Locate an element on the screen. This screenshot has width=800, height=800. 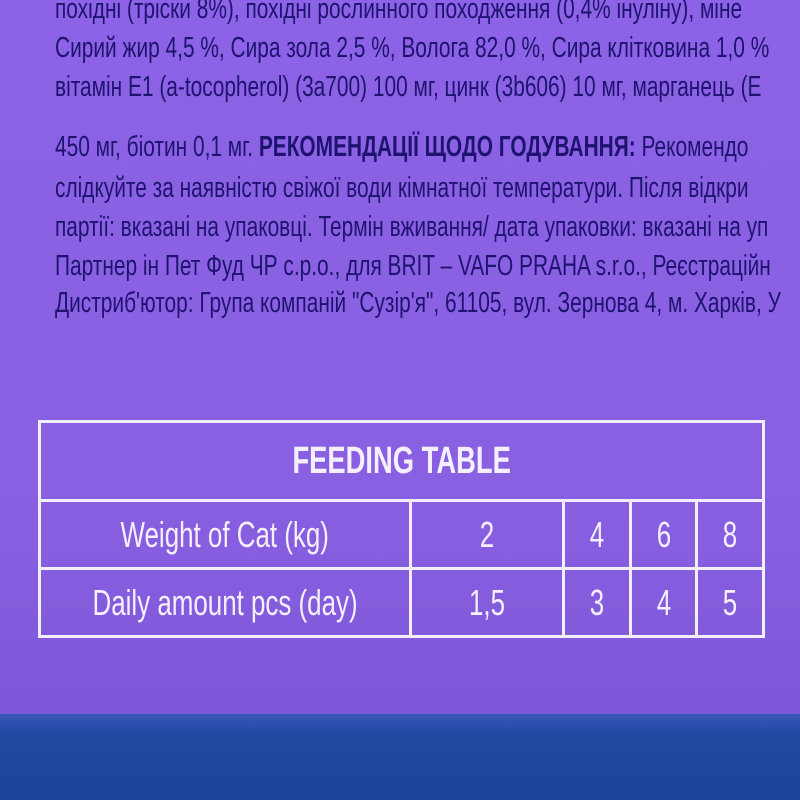
table-row: Weight of Cat (kg) 2 4 6 8 is located at coordinates (401, 534).